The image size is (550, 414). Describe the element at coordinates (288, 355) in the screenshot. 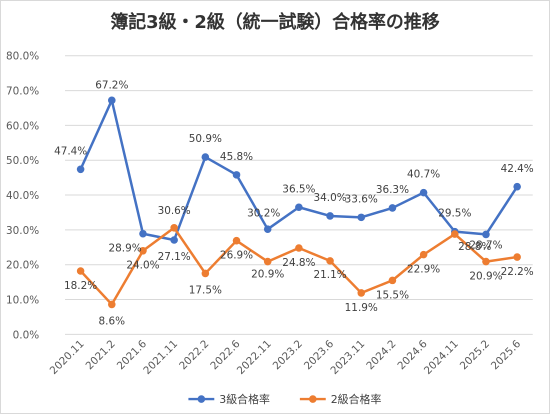

I see `x-tick-label: 2023.2` at that location.